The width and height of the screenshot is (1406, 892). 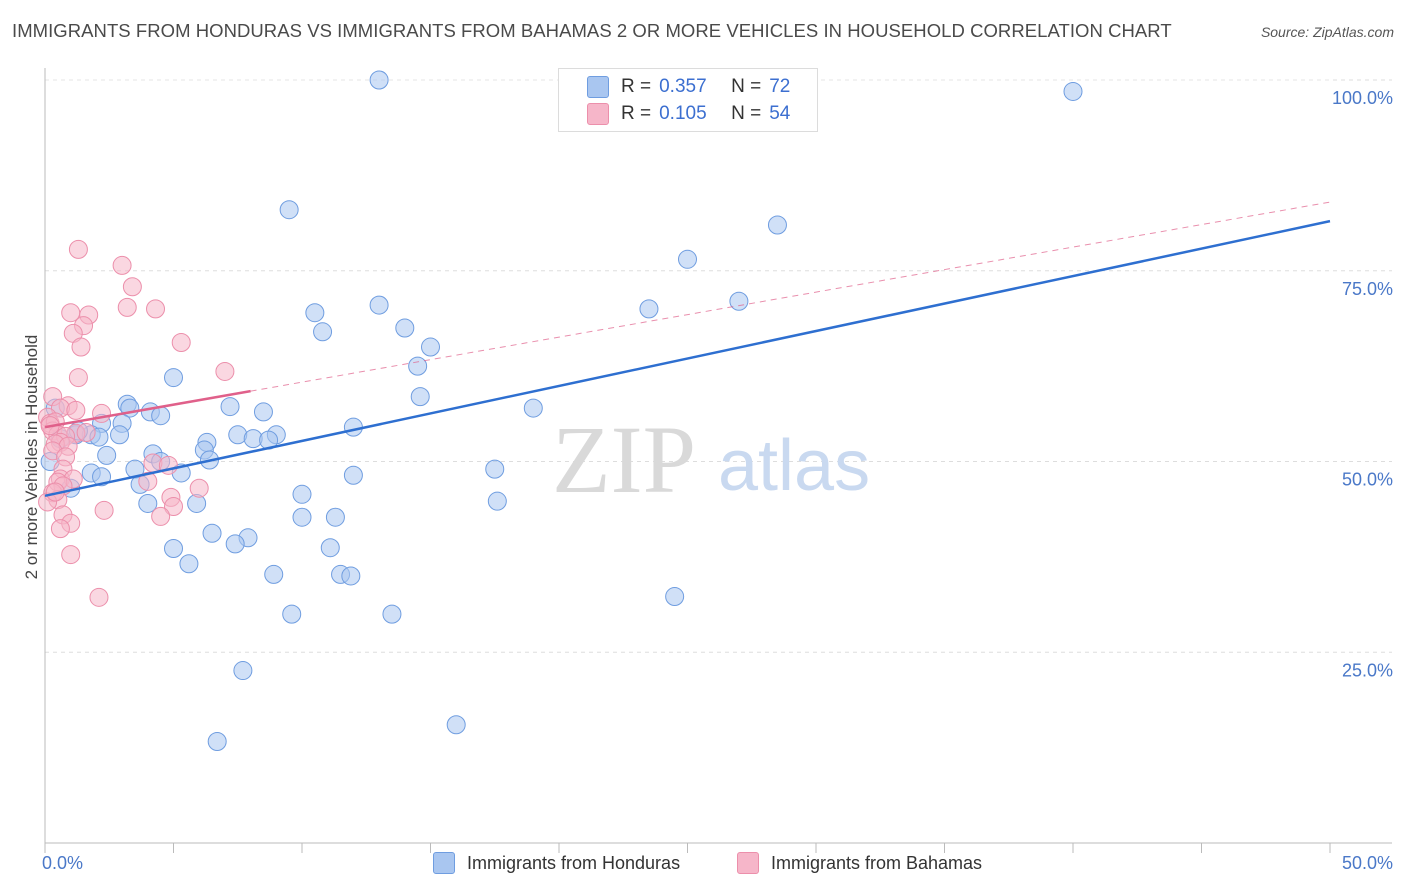 I want to click on legend-r-value-bahamas: 0.105, so click(x=683, y=113).